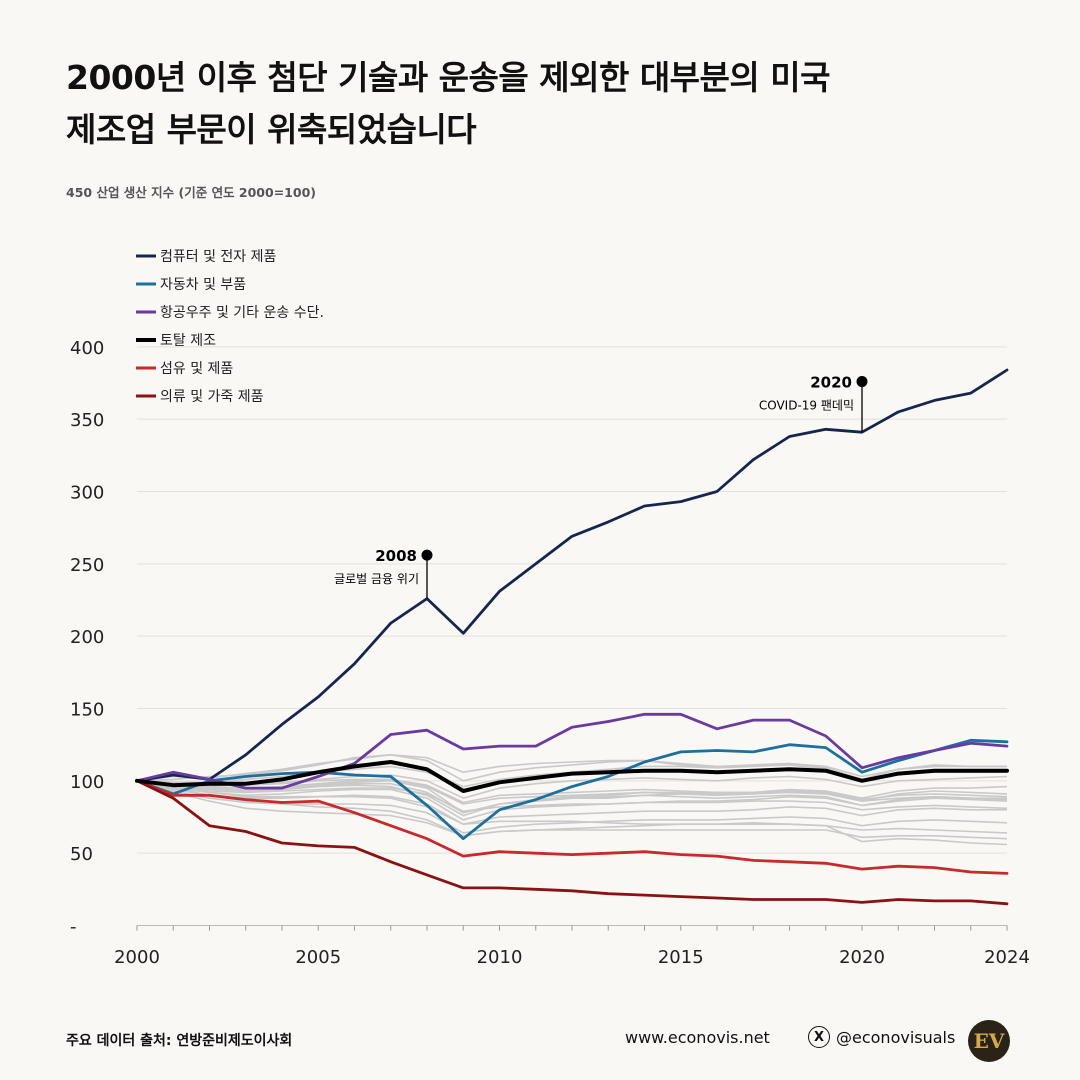 This screenshot has height=1080, width=1080. What do you see at coordinates (697, 1037) in the screenshot?
I see `website-link: www.econovis.net` at bounding box center [697, 1037].